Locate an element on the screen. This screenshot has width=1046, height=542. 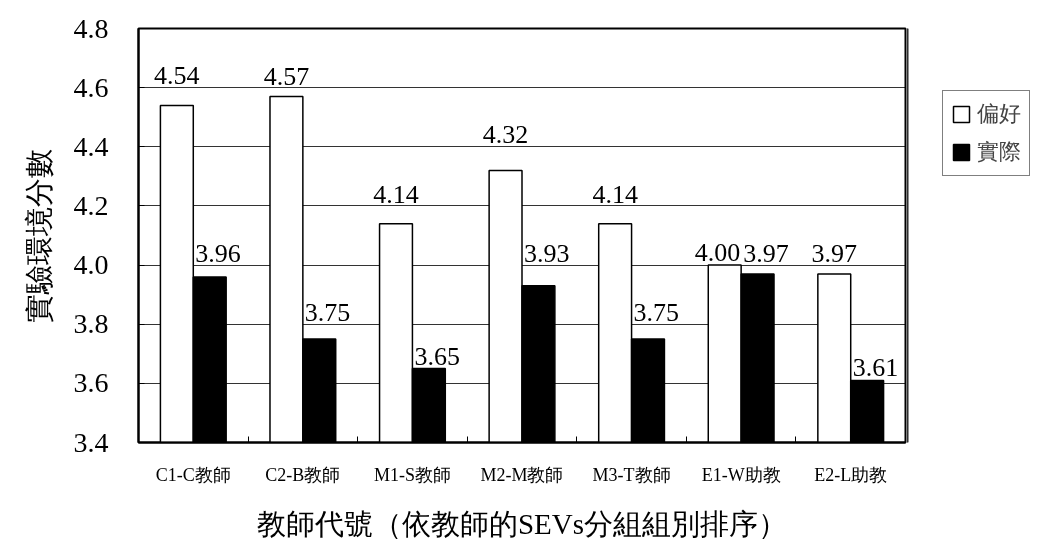
x-tick-label: C1-C教師 is located at coordinates (193, 474).